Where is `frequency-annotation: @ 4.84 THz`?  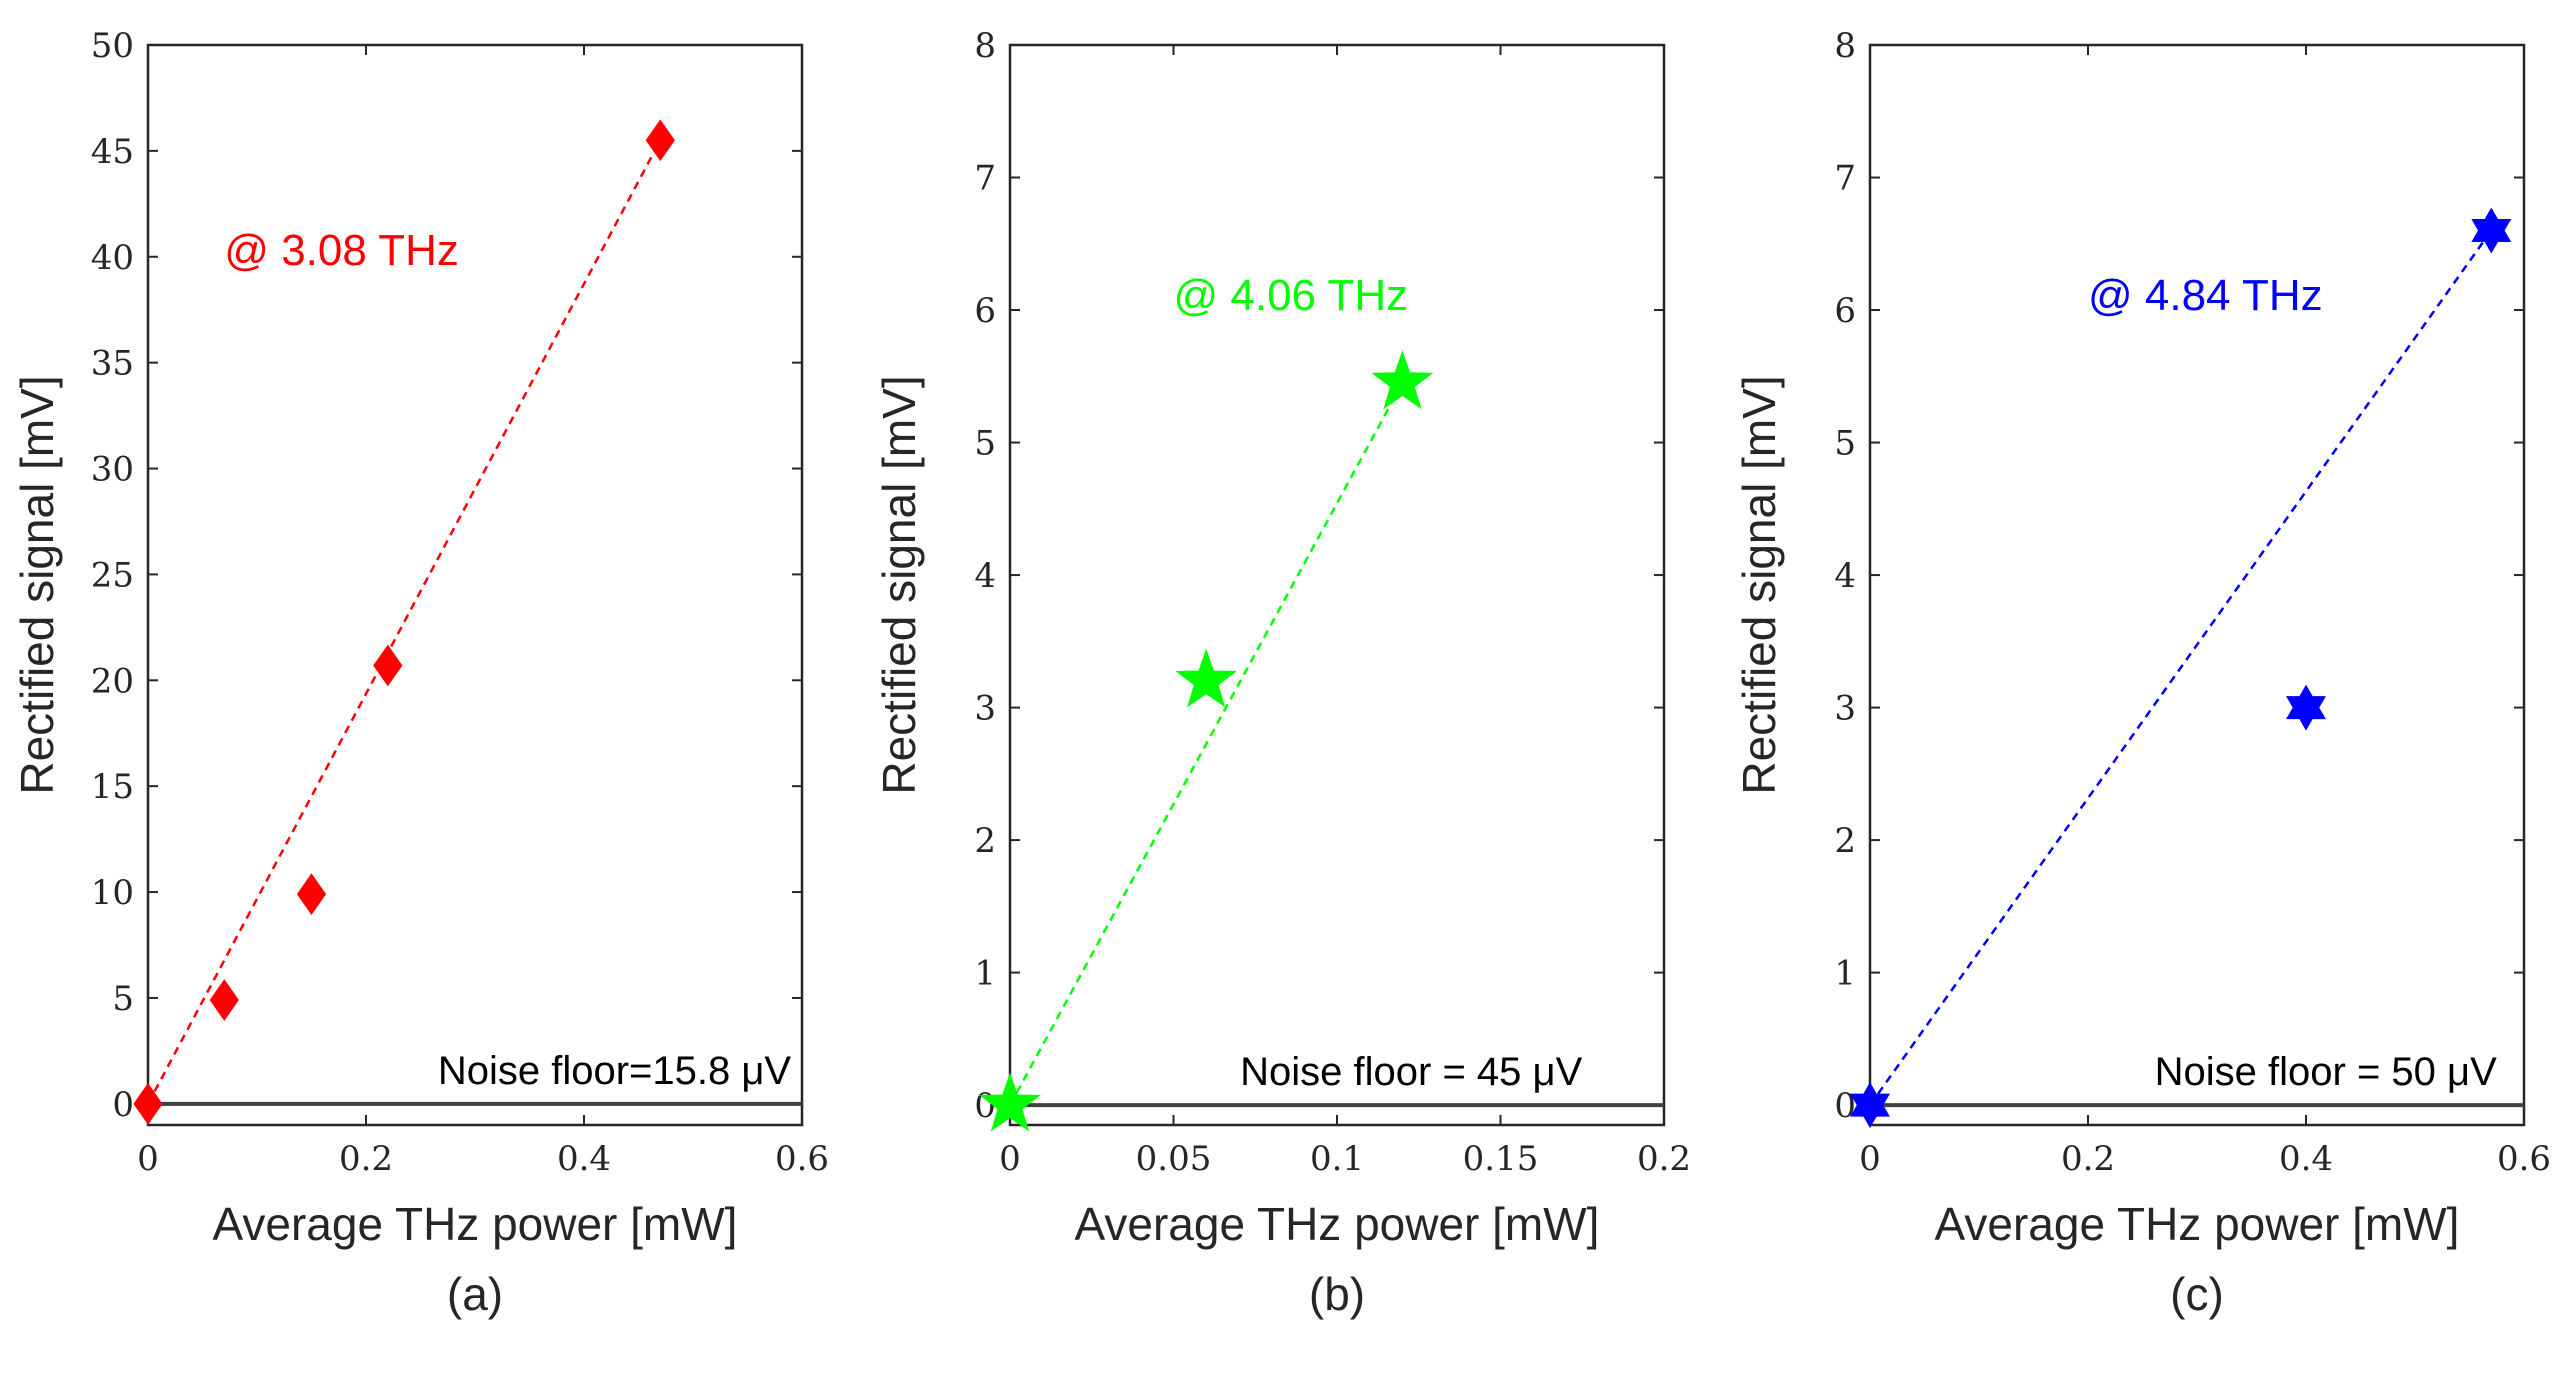
frequency-annotation: @ 4.84 THz is located at coordinates (2205, 295).